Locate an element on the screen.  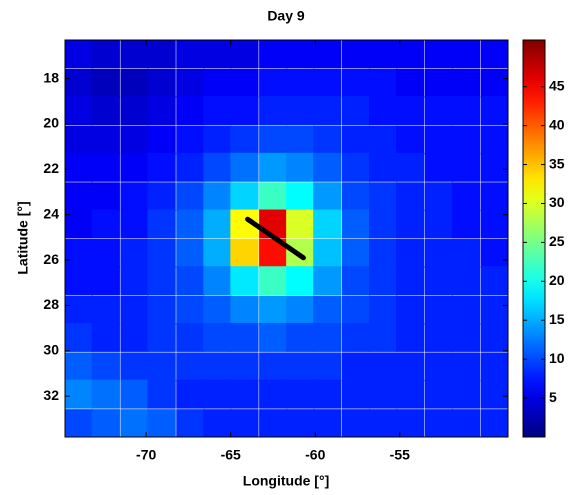
y-tick-label: 22 is located at coordinates (51, 168).